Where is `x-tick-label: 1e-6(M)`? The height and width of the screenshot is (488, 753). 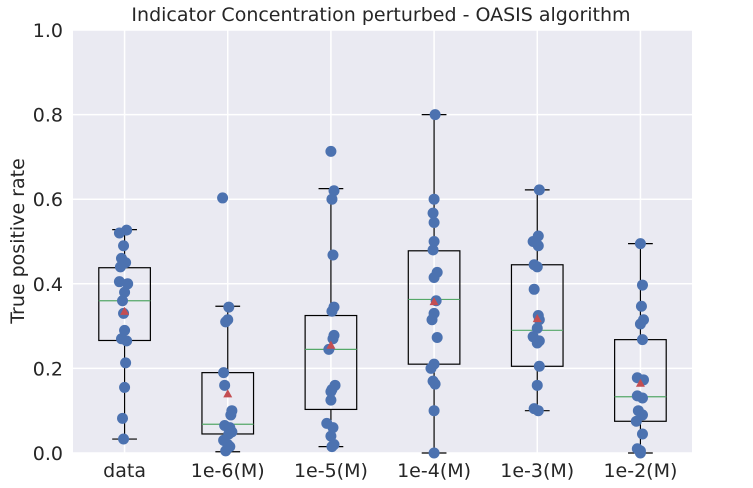 x-tick-label: 1e-6(M) is located at coordinates (228, 471).